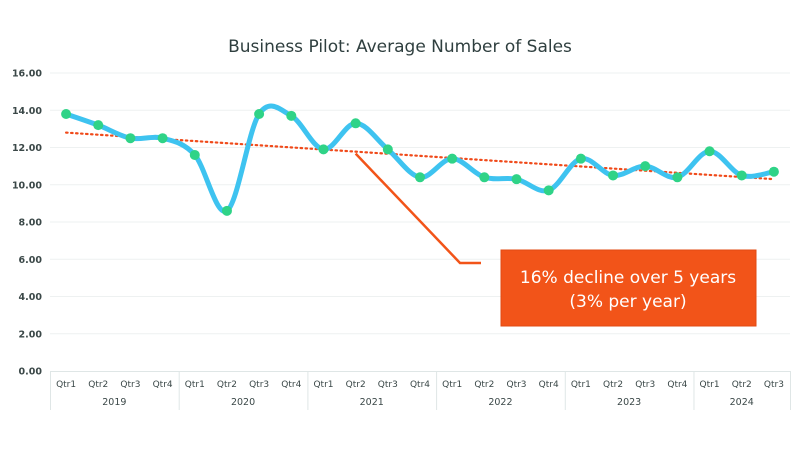 This screenshot has height=450, width=800. I want to click on x-group-label: 2022, so click(500, 402).